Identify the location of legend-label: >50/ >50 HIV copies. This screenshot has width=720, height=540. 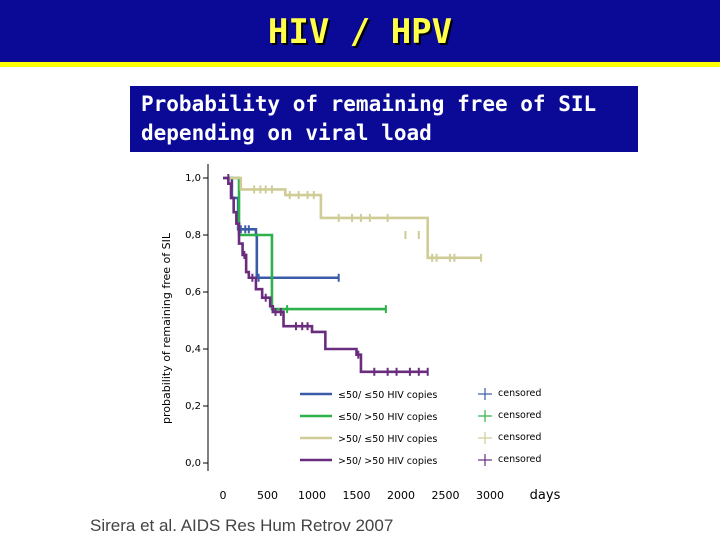
(387, 461).